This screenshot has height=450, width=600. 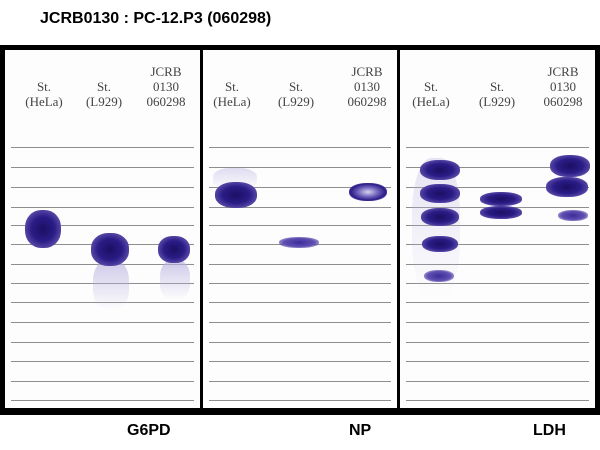 What do you see at coordinates (156, 18) in the screenshot?
I see `figure-title: JCRB0130 : PC-12.P3 (060298)` at bounding box center [156, 18].